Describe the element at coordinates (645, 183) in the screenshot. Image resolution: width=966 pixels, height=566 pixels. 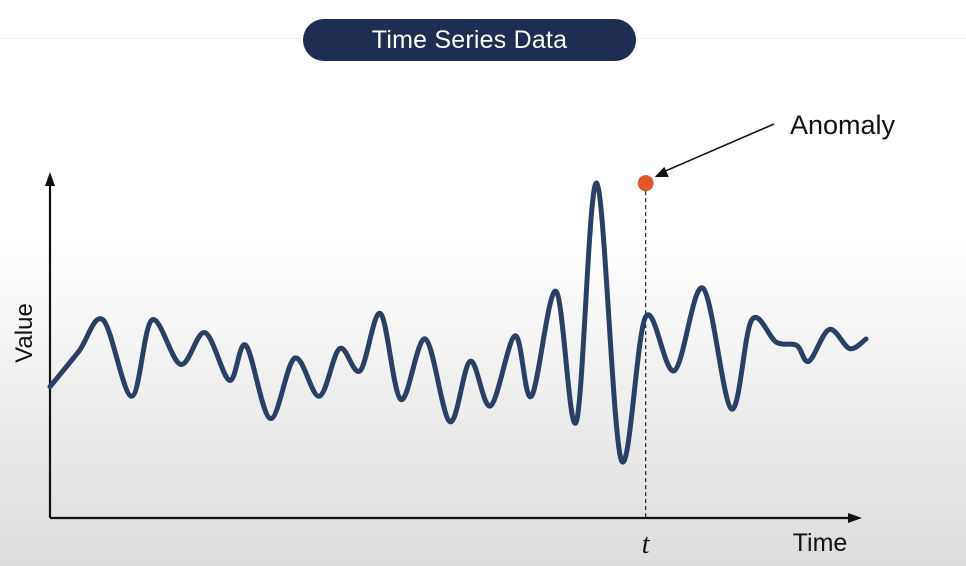
I see `anomaly-point` at that location.